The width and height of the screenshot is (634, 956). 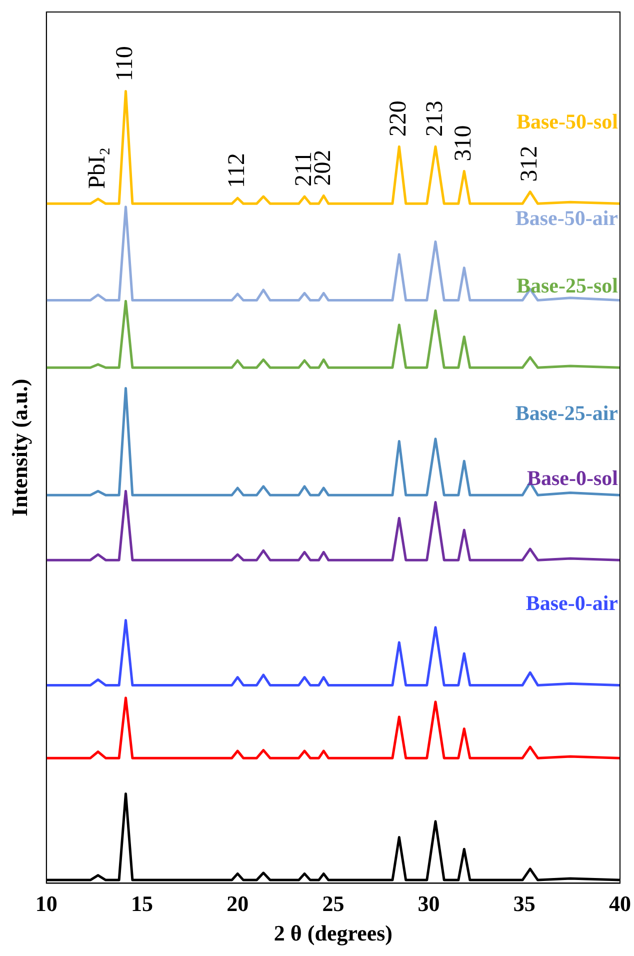 I want to click on text: Base-50-air, so click(x=566, y=218).